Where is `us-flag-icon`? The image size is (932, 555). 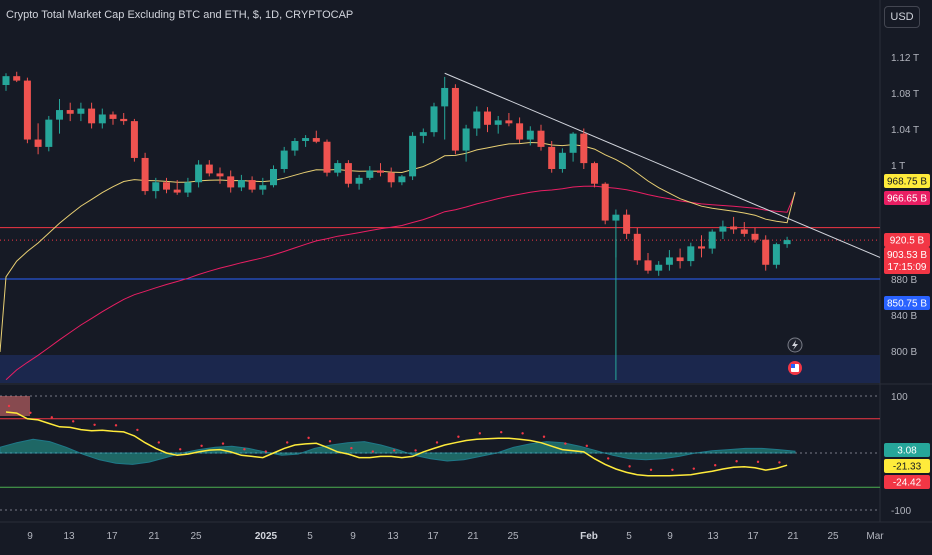 us-flag-icon is located at coordinates (795, 368).